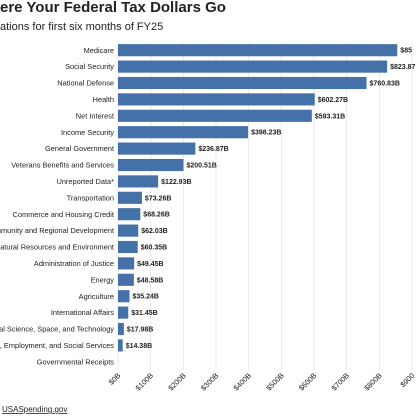 The image size is (420, 420). Describe the element at coordinates (34, 409) in the screenshot. I see `source-link: USASpending.gov` at that location.